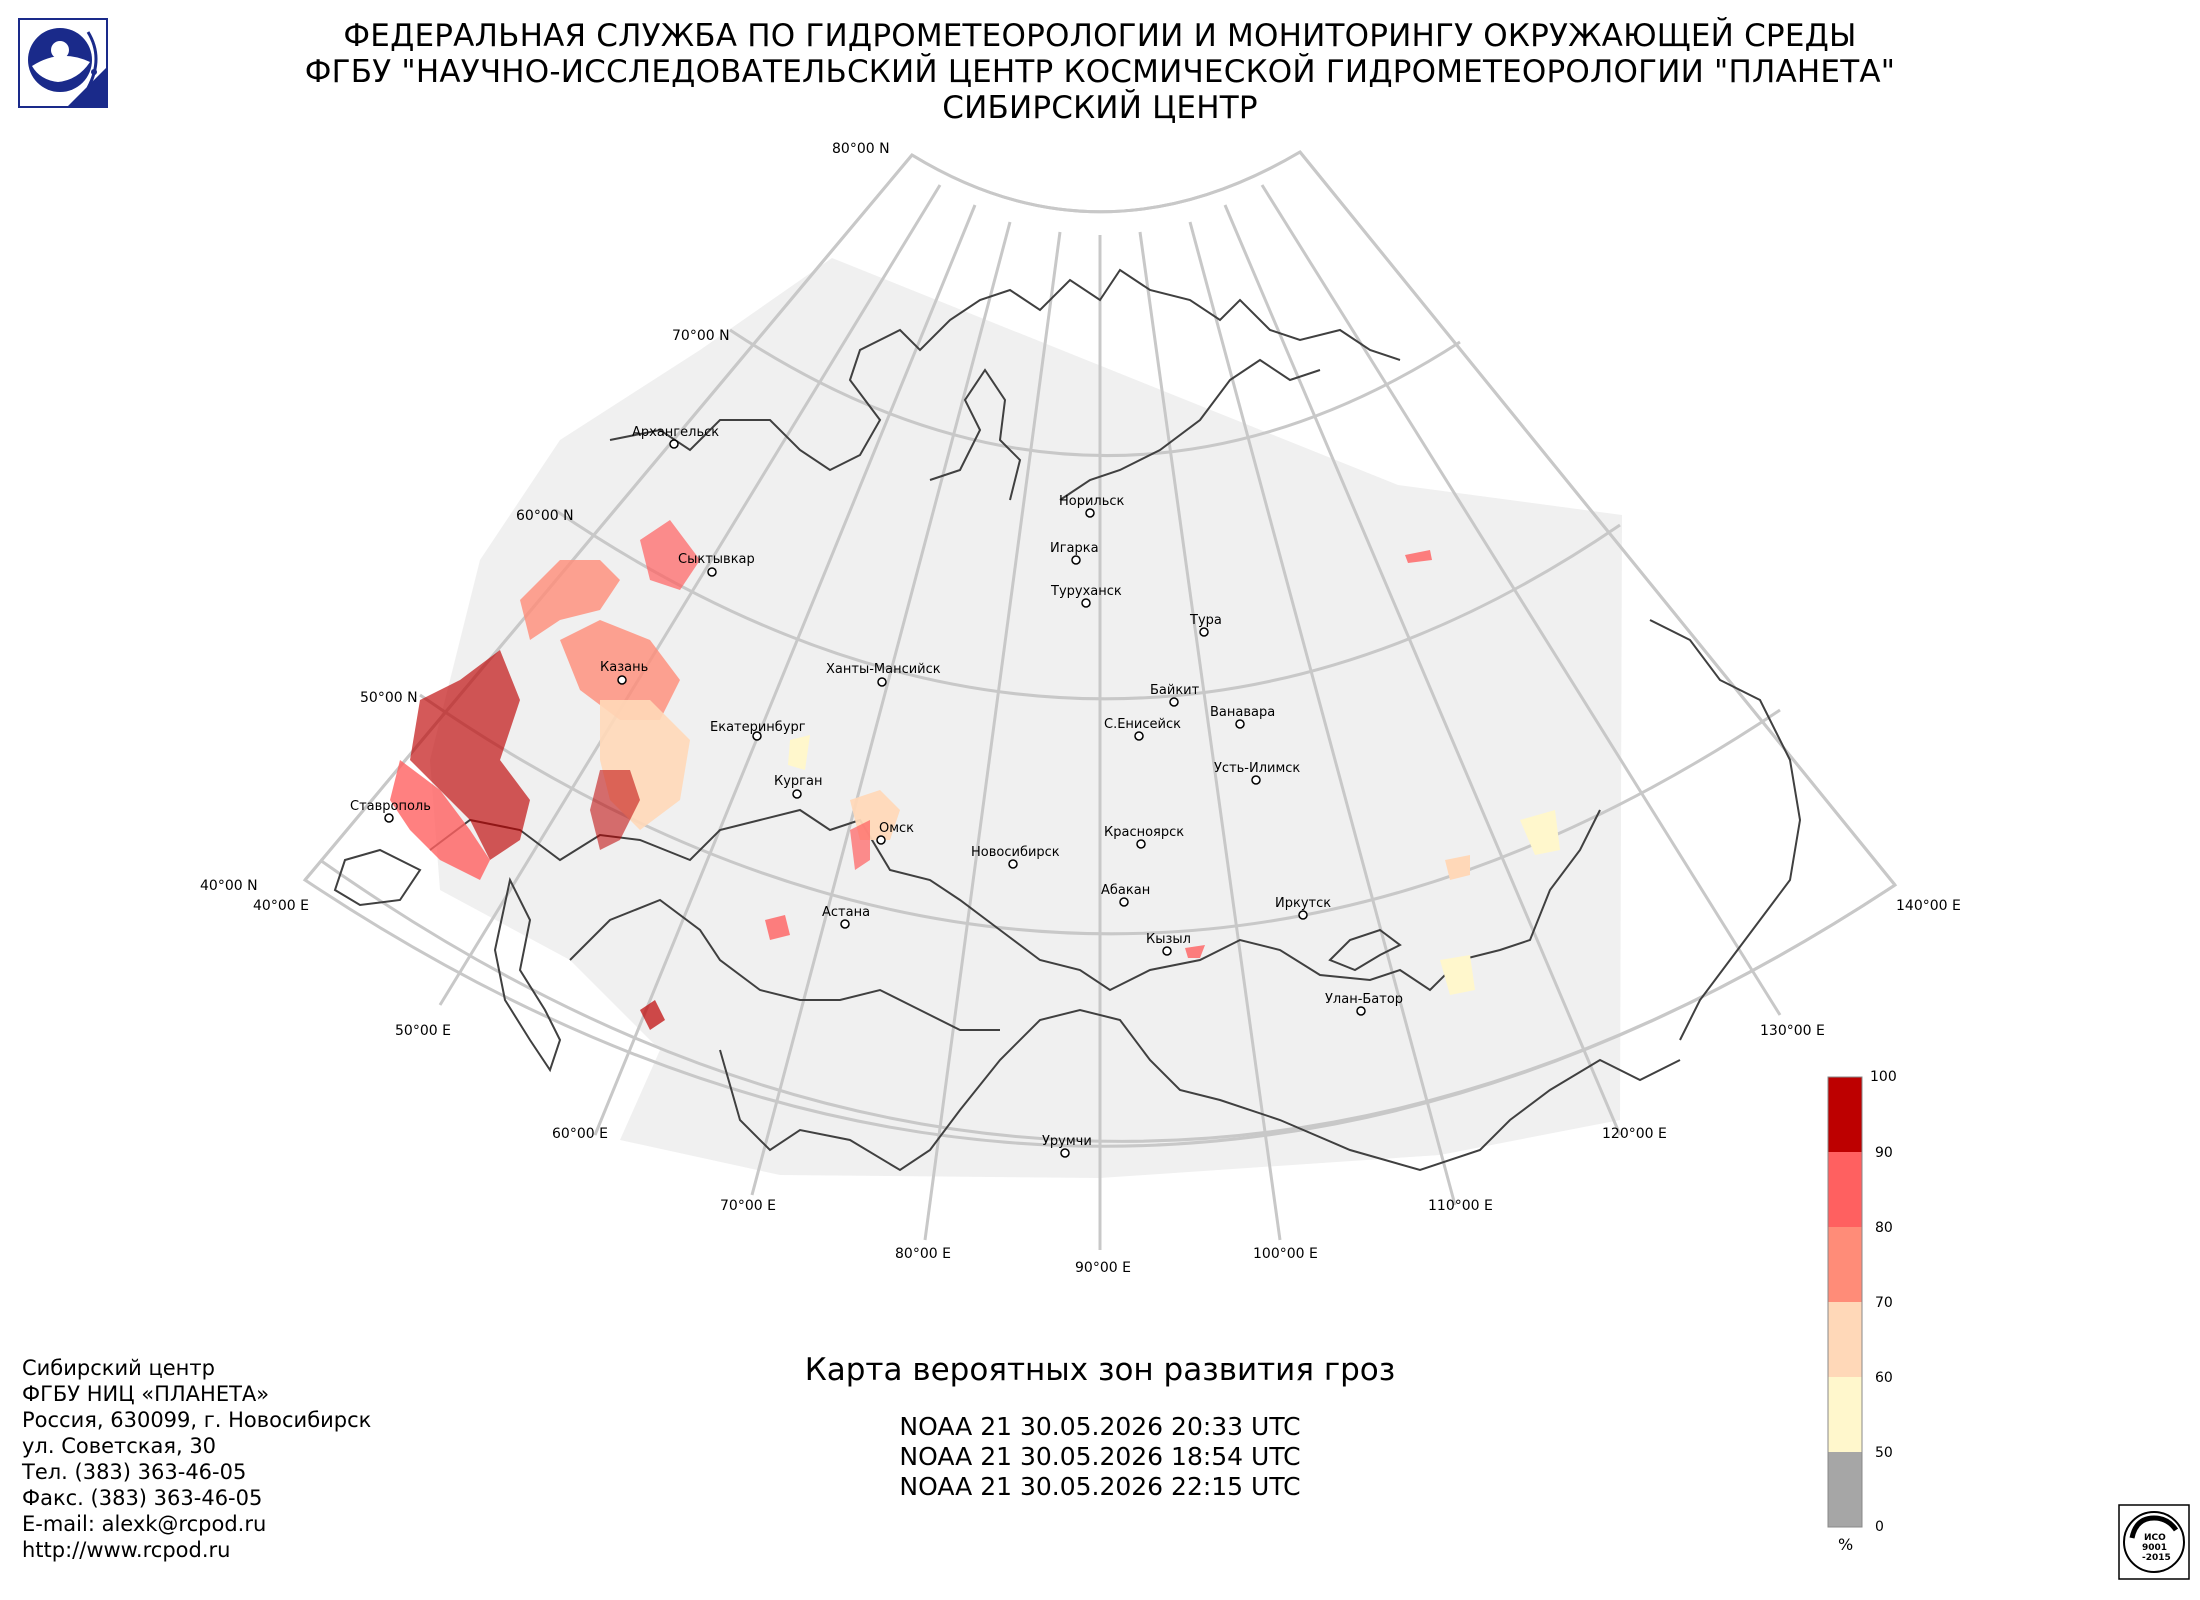 This screenshot has height=1600, width=2200. I want to click on contact-email: E-mail: alexk@rcpod.ru, so click(144, 1524).